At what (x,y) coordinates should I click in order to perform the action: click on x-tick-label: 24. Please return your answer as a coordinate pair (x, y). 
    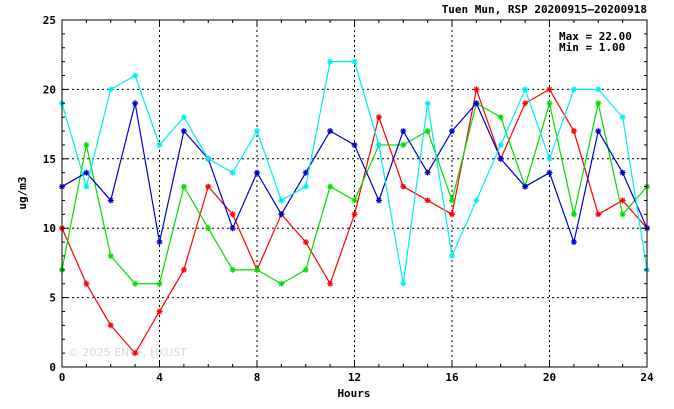
    Looking at the image, I should click on (647, 377).